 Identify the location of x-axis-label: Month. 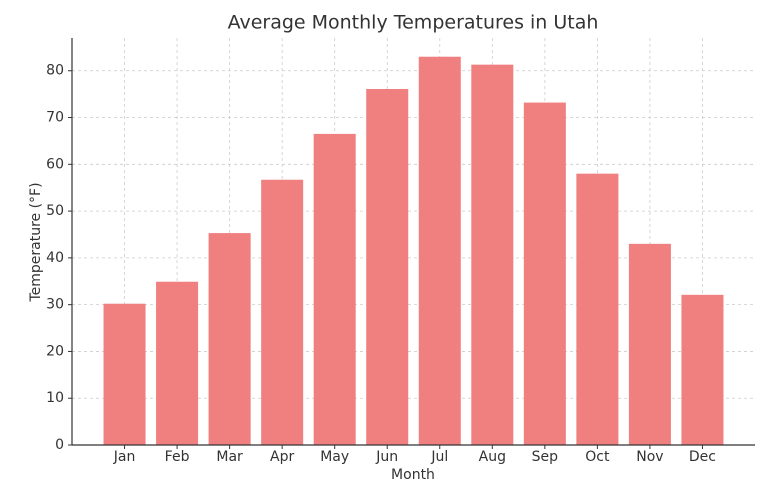
(413, 475).